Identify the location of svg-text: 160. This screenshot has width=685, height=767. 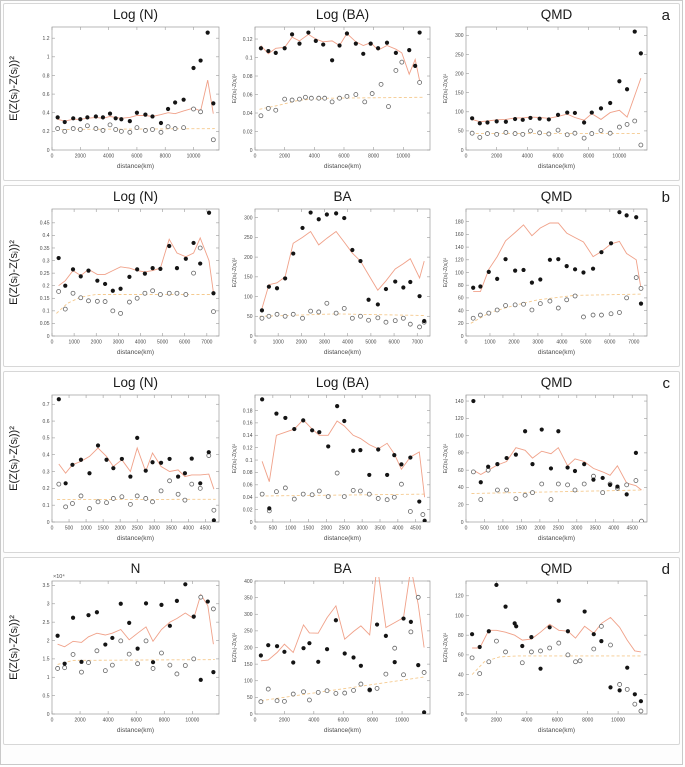
(459, 235).